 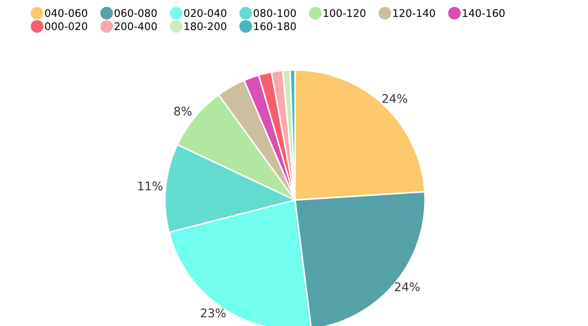 What do you see at coordinates (213, 313) in the screenshot?
I see `data-label: 23%` at bounding box center [213, 313].